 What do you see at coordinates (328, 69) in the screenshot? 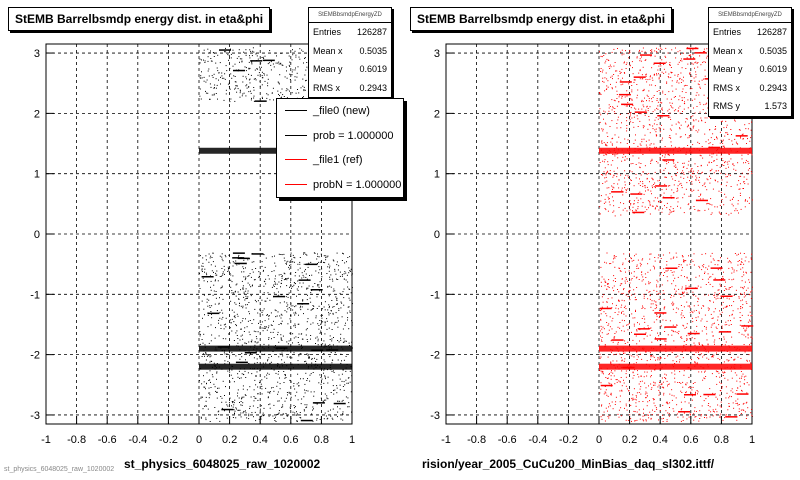
I see `stats-label: Mean y` at bounding box center [328, 69].